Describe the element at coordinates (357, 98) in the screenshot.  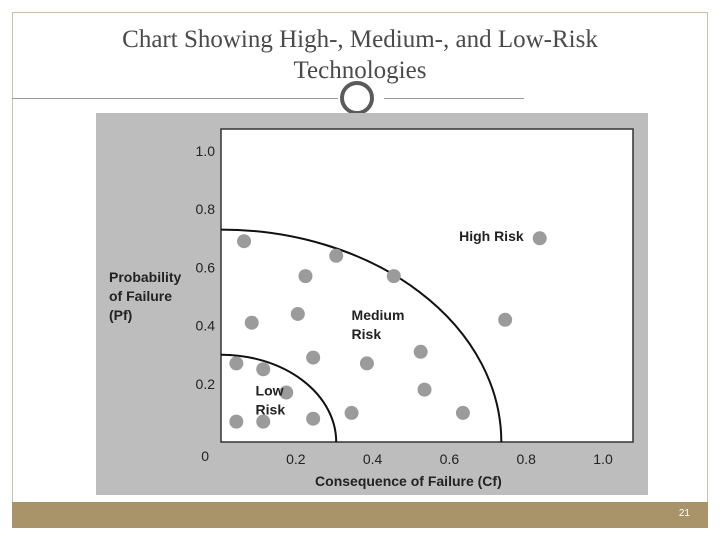
I see `circle-ornament-icon` at that location.